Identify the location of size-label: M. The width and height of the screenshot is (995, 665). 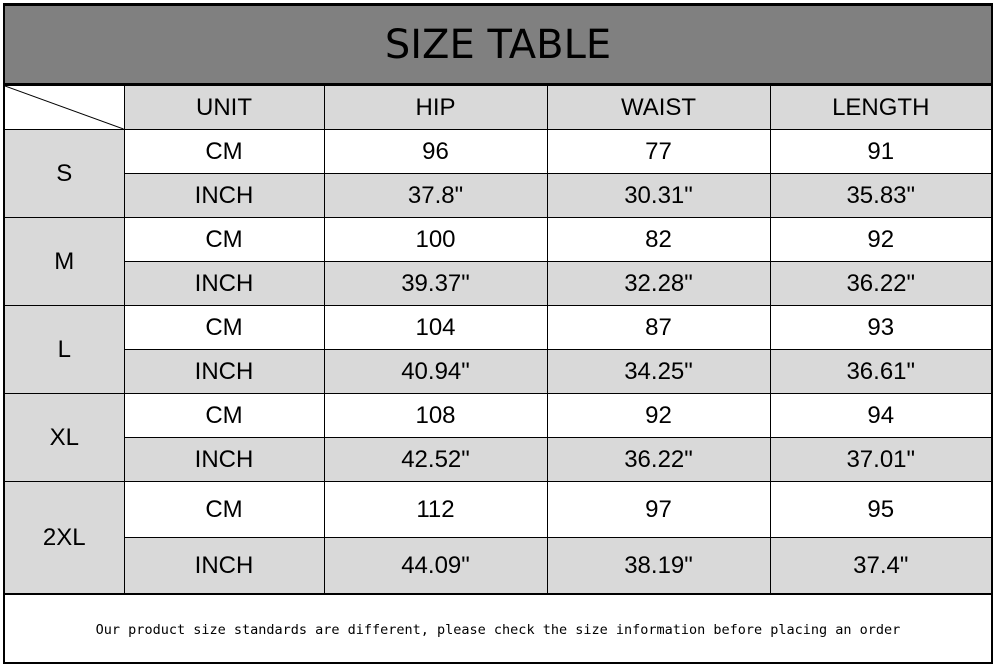
(65, 261).